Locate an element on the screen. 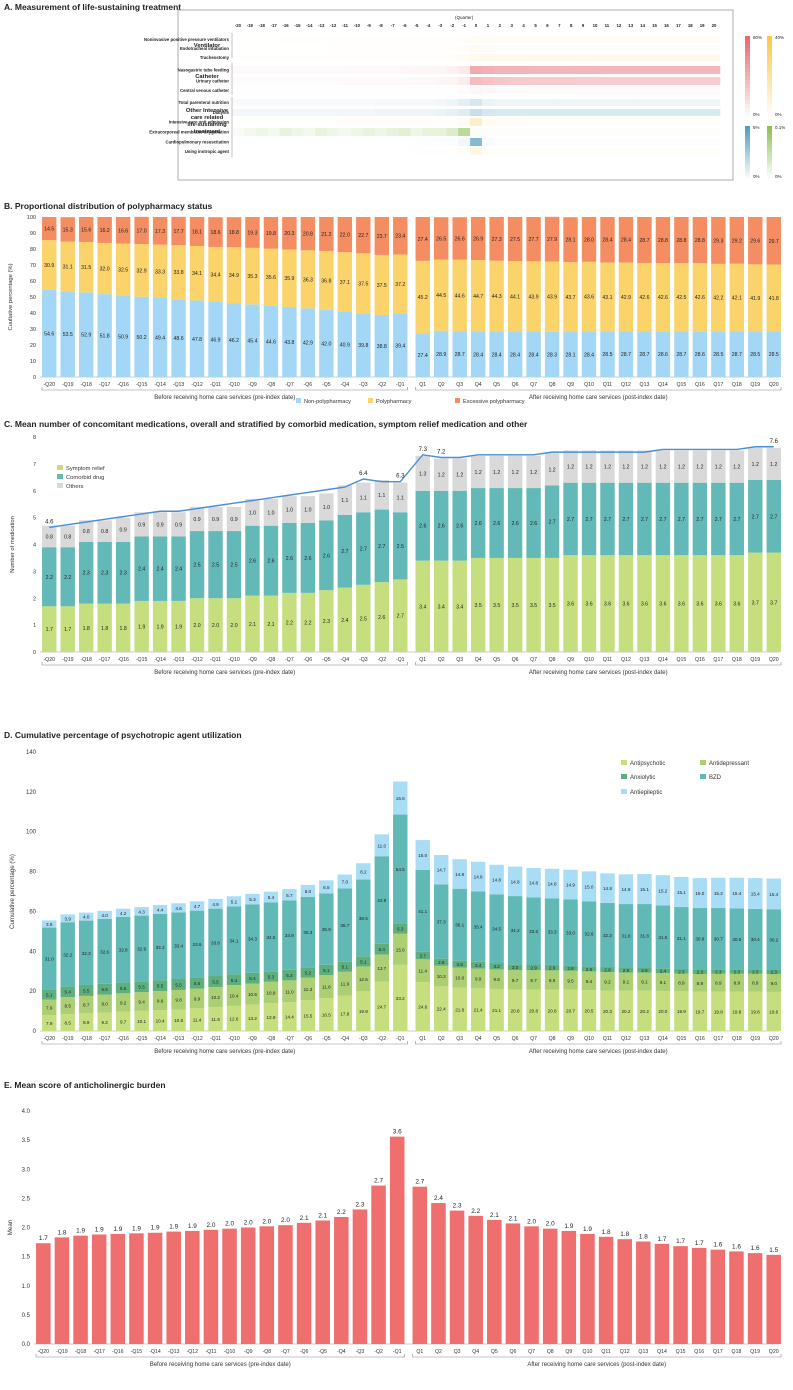 The width and height of the screenshot is (793, 1390). bar-segment-label-b: 27.4 is located at coordinates (423, 356).